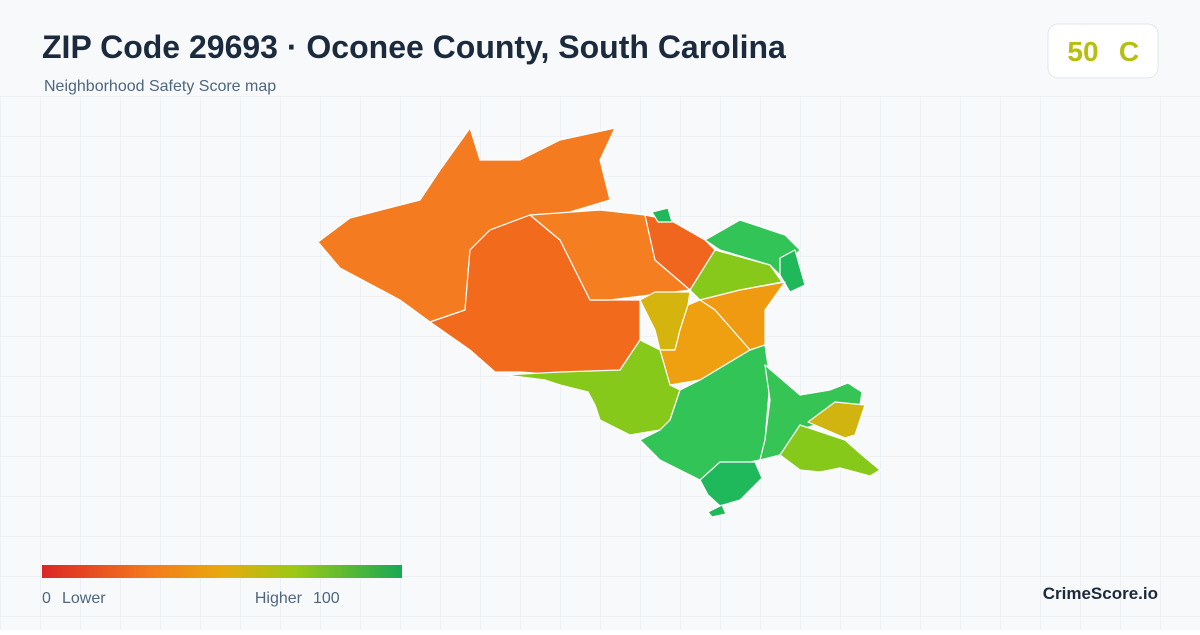  What do you see at coordinates (279, 598) in the screenshot?
I see `legend-max-label: Higher` at bounding box center [279, 598].